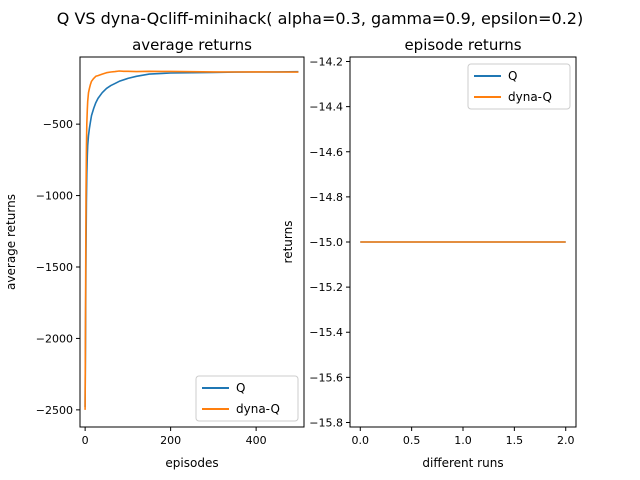 This screenshot has height=480, width=640. I want to click on x-tick-label: 0, so click(85, 440).